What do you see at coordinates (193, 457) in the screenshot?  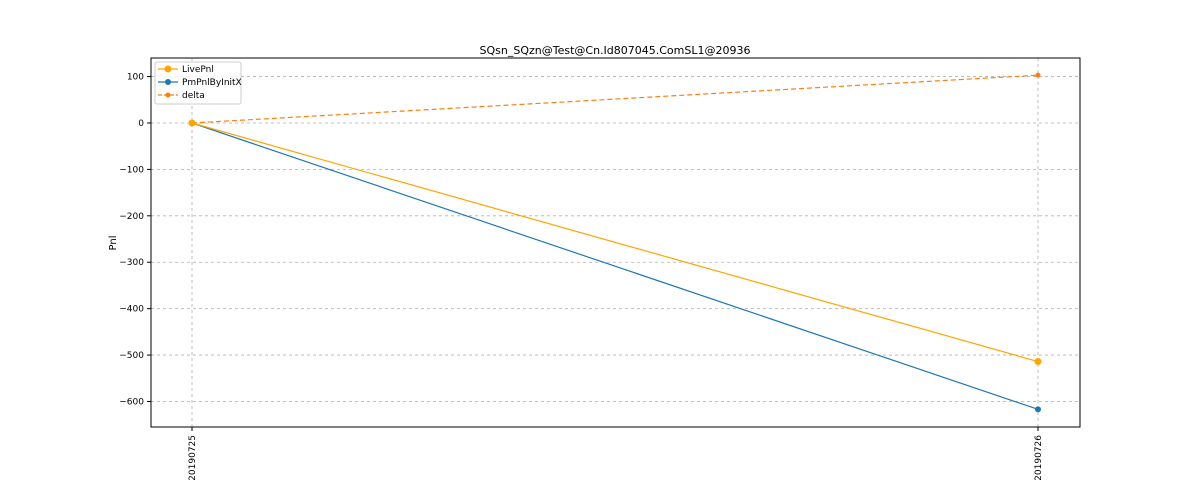 I see `x-tick-label: 20190725` at bounding box center [193, 457].